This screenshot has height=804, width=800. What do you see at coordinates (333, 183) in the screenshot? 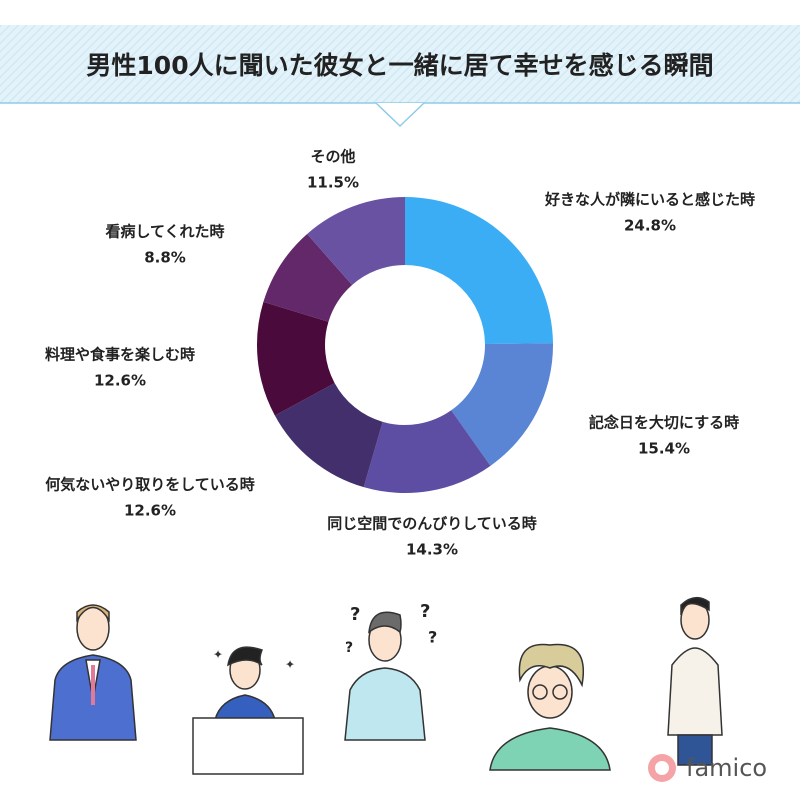
I see `slice-value-label: 11.5%` at bounding box center [333, 183].